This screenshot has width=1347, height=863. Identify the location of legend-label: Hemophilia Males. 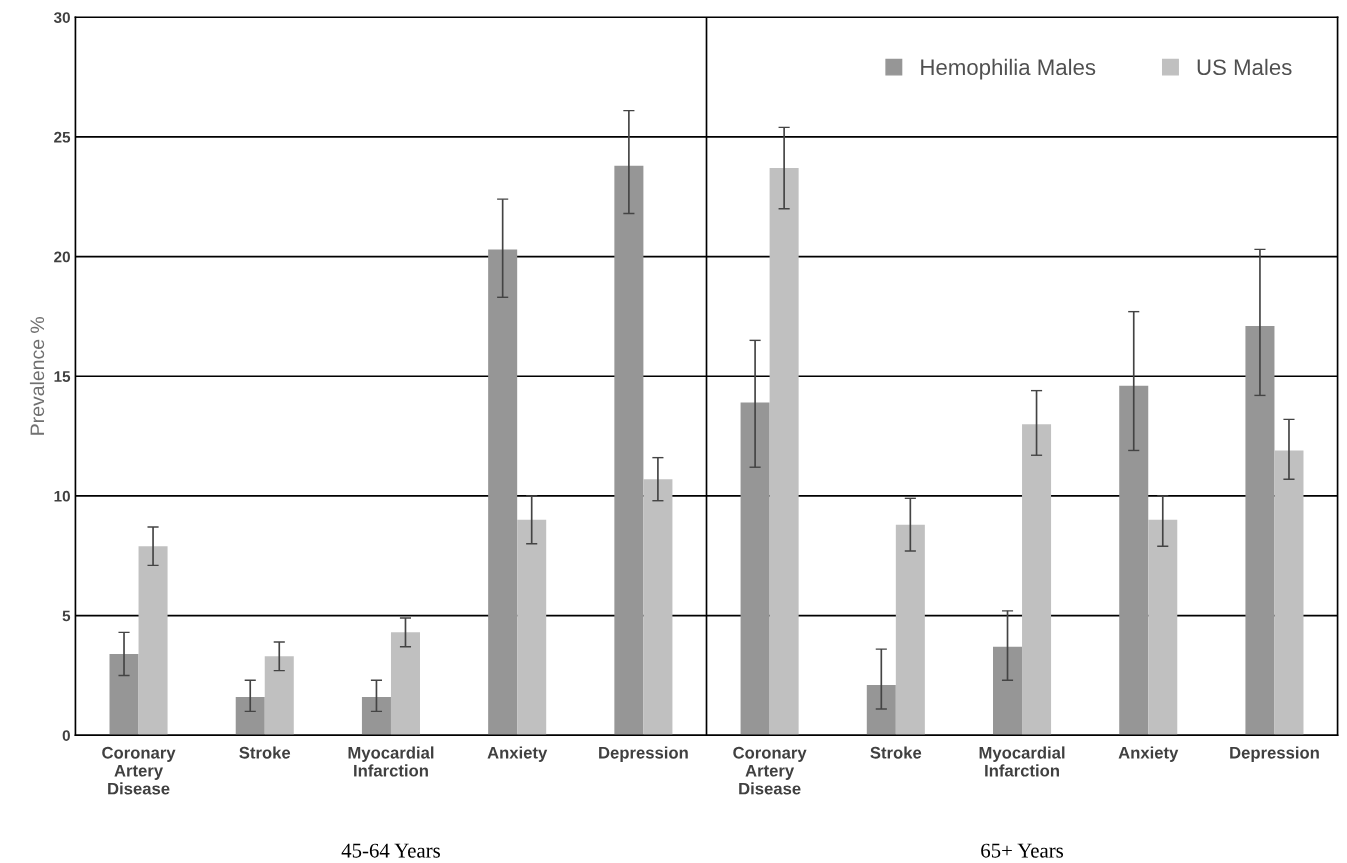
(1008, 69).